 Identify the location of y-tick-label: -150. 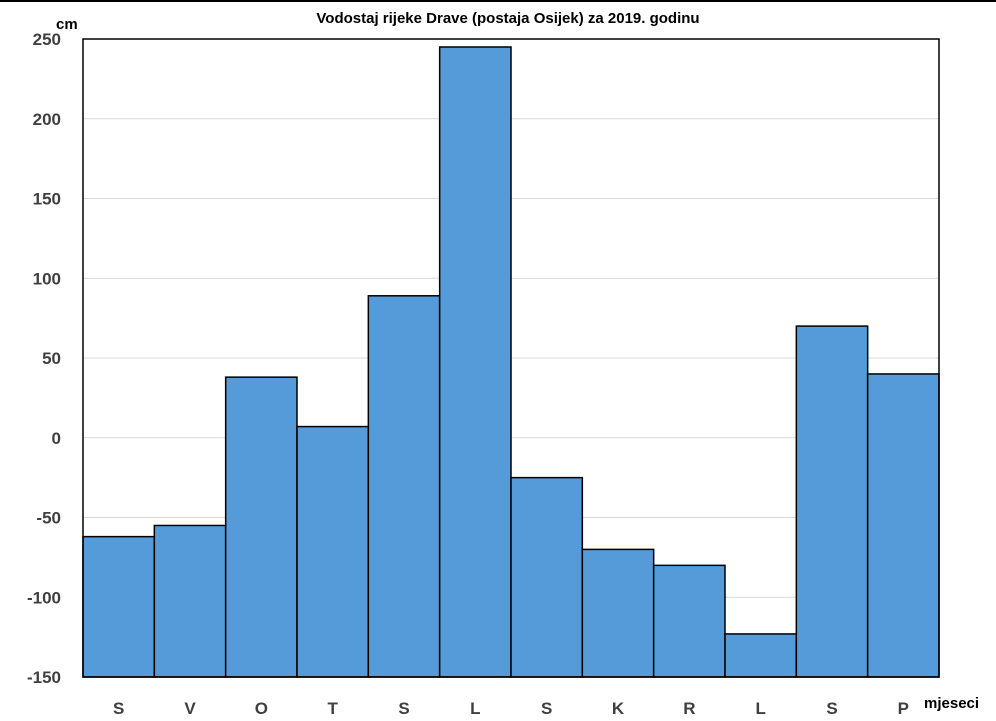
(44, 677).